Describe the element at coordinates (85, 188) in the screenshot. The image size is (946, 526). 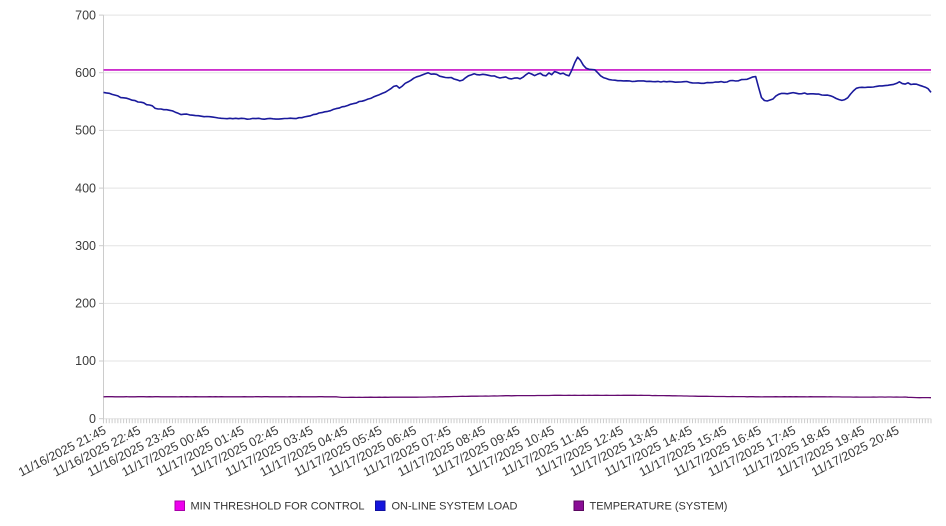
I see `svg-text: 400` at that location.